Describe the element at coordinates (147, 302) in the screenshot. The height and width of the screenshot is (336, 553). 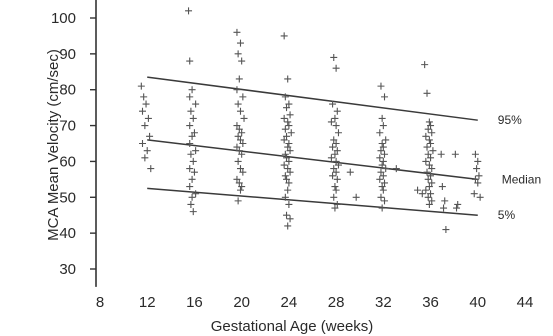
I see `x-tick-label: 12` at that location.